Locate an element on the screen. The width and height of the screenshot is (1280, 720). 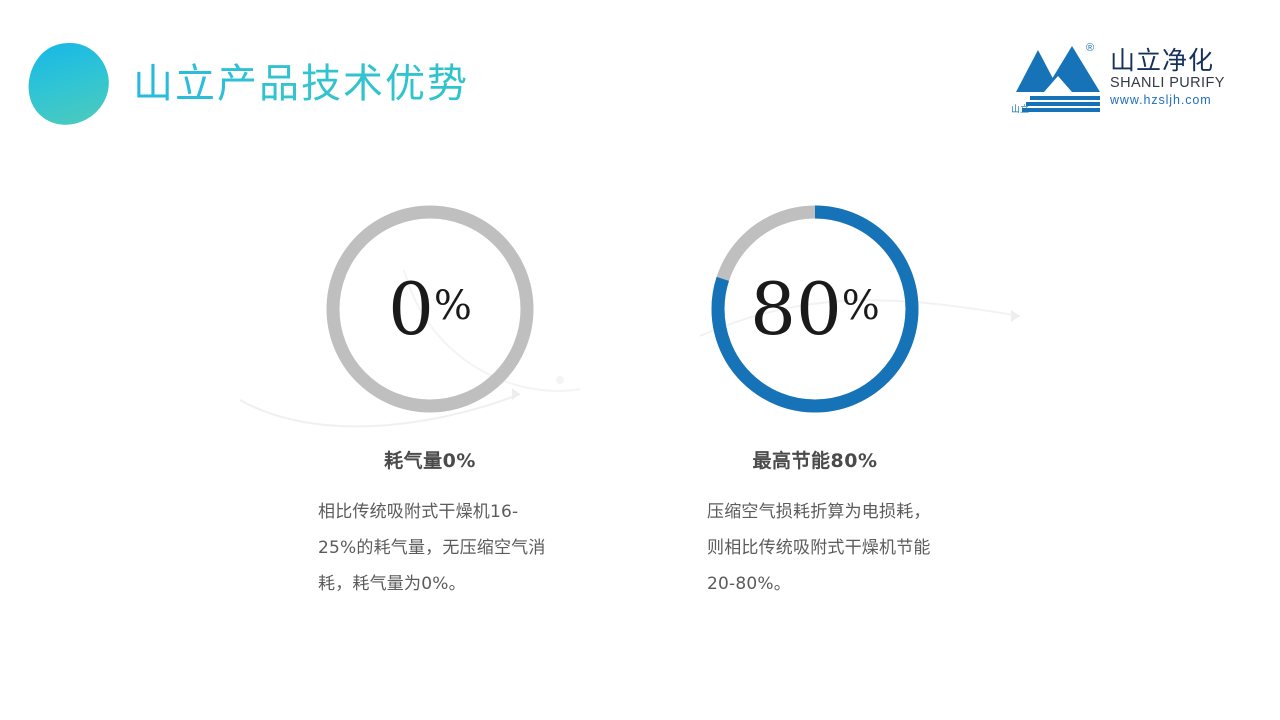
metric-heading: 最高节能80% is located at coordinates (815, 461).